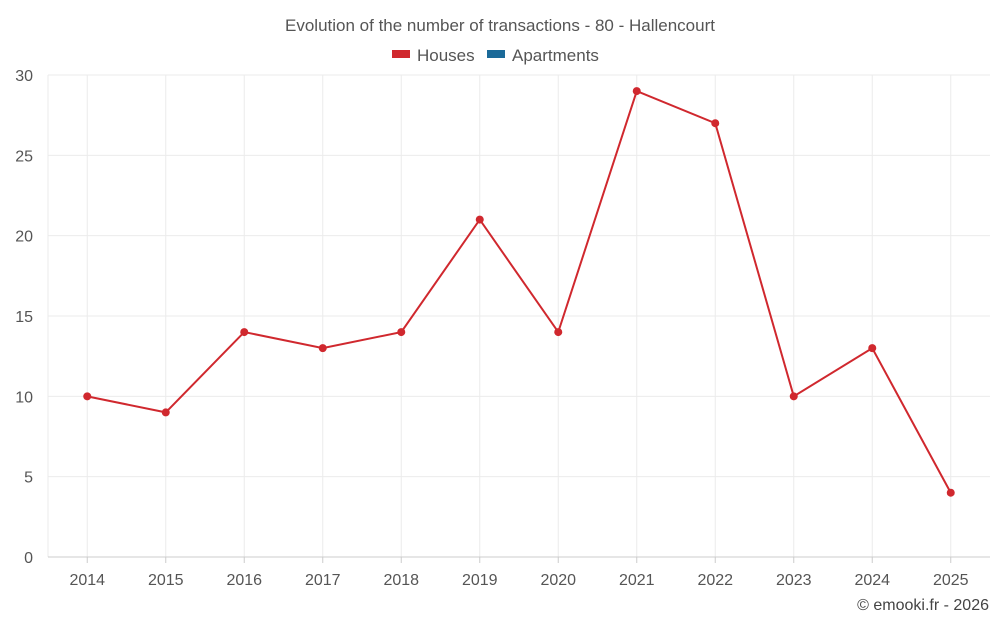 Image resolution: width=1000 pixels, height=625 pixels. What do you see at coordinates (950, 492) in the screenshot?
I see `data-point-2025` at bounding box center [950, 492].